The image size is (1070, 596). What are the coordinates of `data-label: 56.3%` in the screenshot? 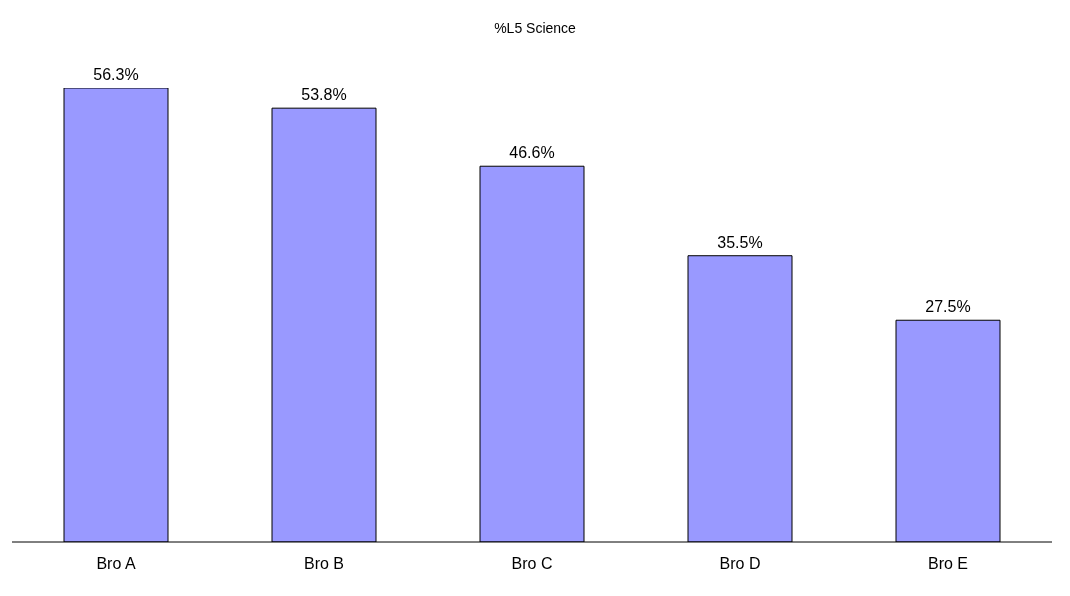 It's located at (116, 74).